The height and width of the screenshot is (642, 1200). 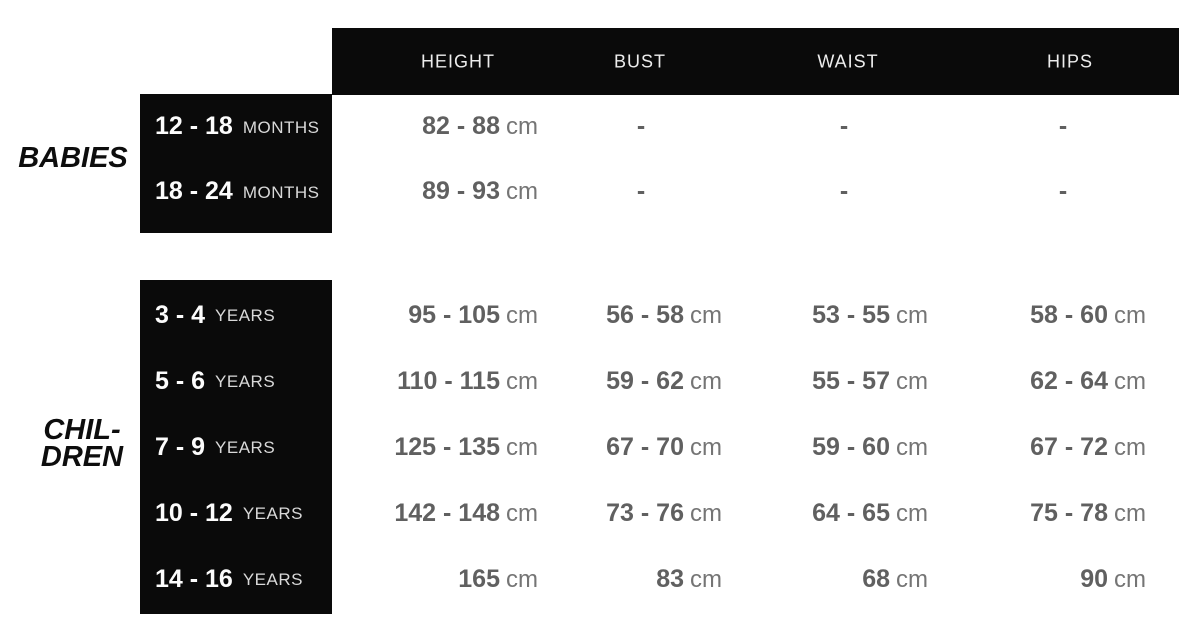 What do you see at coordinates (194, 578) in the screenshot?
I see `size-range-label: 14 - 16` at bounding box center [194, 578].